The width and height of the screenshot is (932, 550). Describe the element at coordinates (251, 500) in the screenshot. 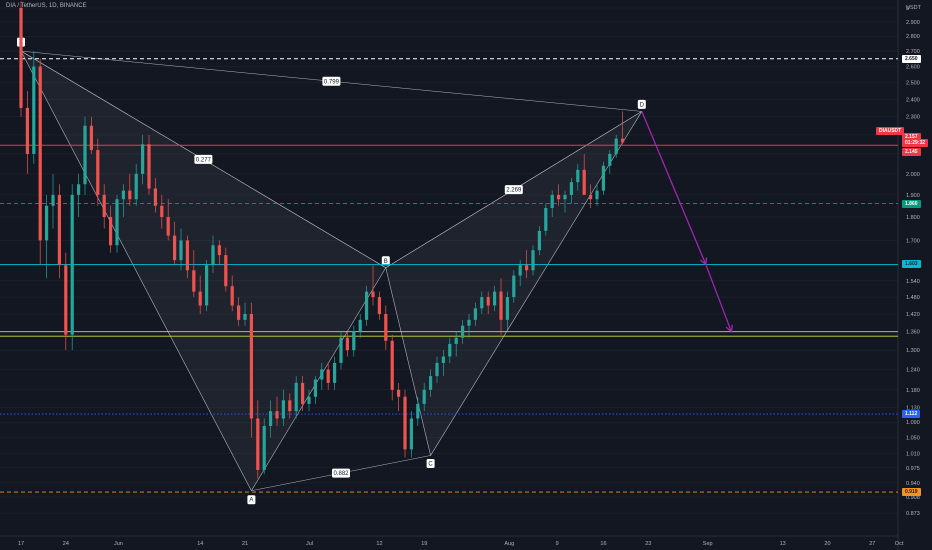

I see `pattern-point-a: A` at that location.